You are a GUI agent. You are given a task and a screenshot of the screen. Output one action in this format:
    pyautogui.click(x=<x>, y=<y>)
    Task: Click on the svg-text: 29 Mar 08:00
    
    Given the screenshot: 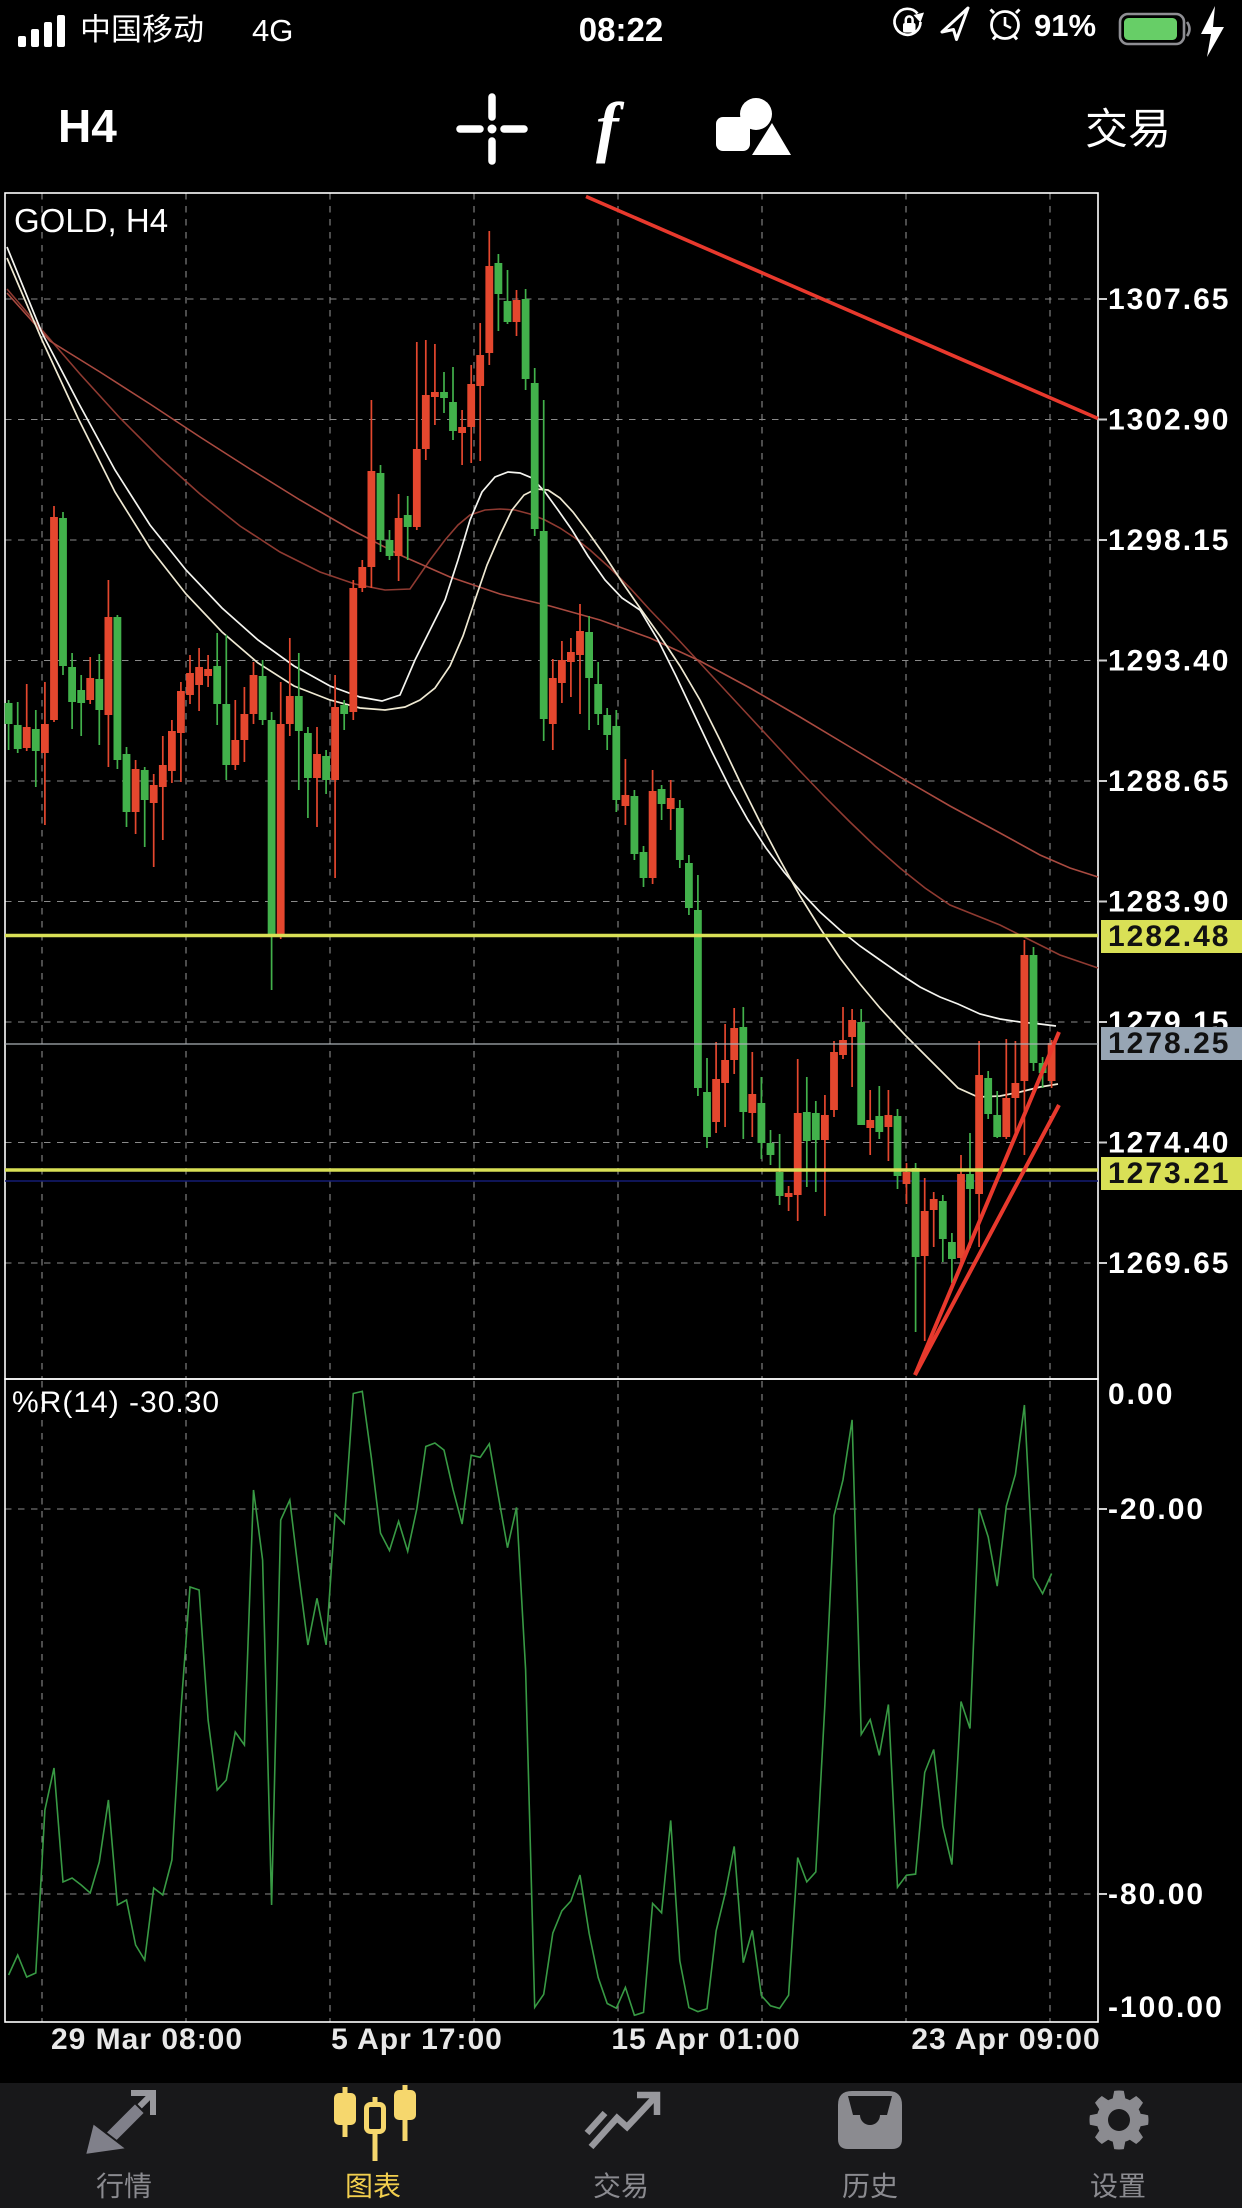 What is the action you would take?
    pyautogui.click(x=147, y=2039)
    